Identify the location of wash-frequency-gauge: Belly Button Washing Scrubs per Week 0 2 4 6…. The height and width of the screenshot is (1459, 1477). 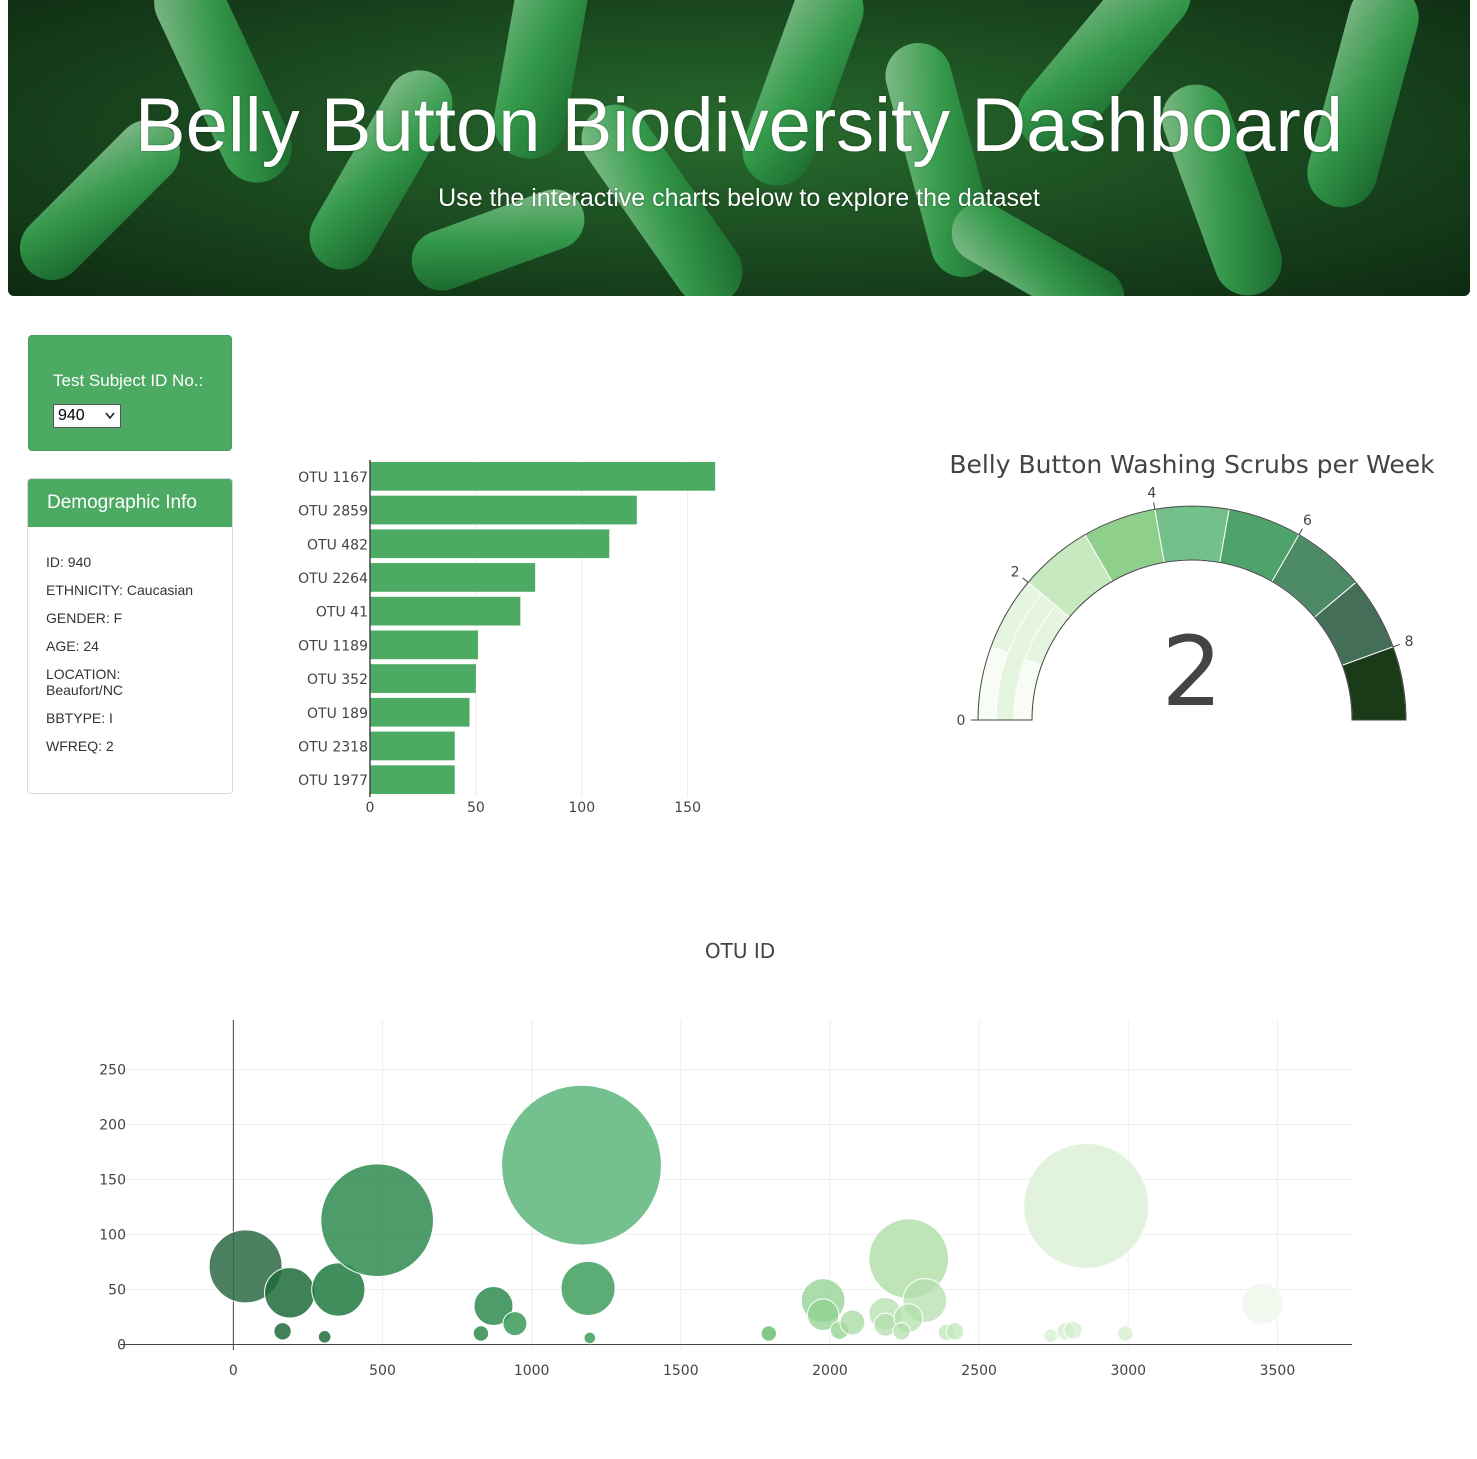
(1195, 595).